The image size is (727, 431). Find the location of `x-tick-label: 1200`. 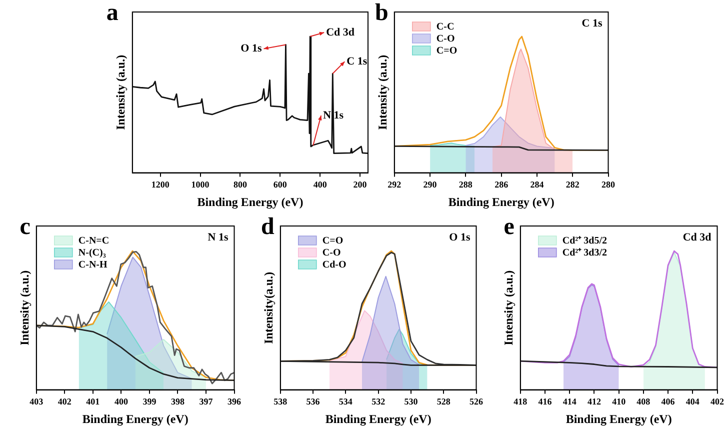

x-tick-label: 1200 is located at coordinates (160, 185).